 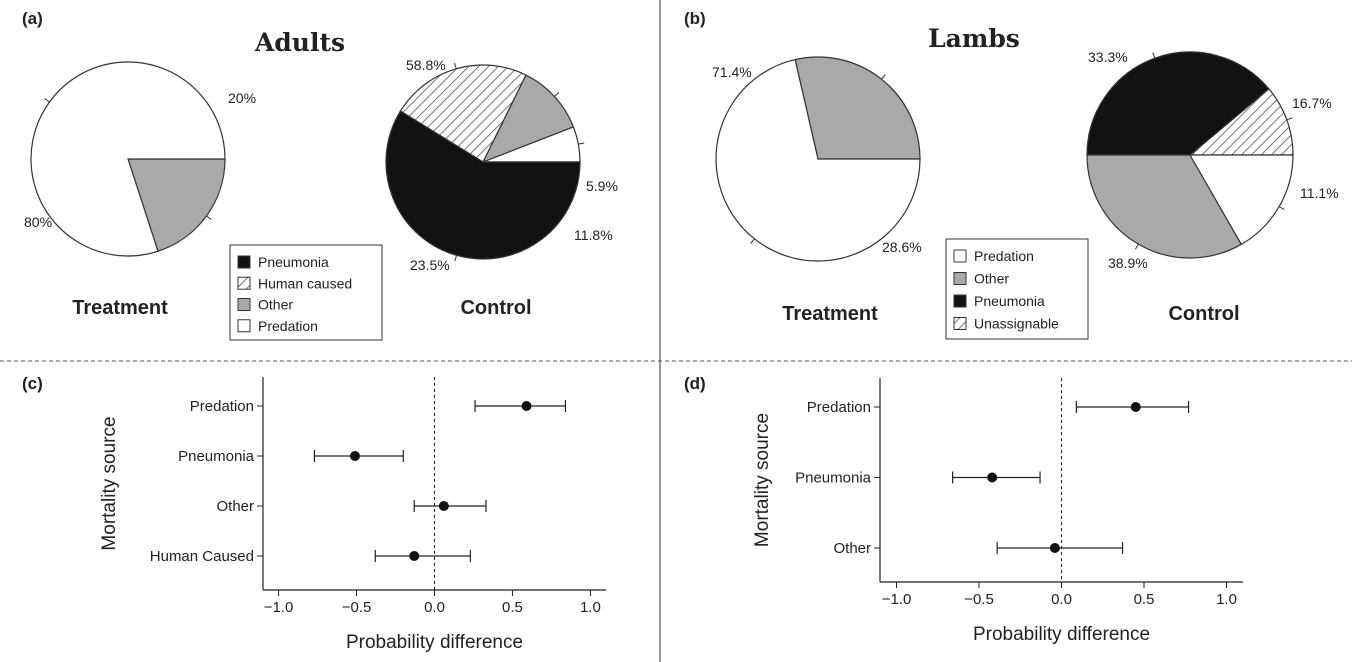 I want to click on pie-label-unassignable: 11.1%, so click(x=1319, y=193).